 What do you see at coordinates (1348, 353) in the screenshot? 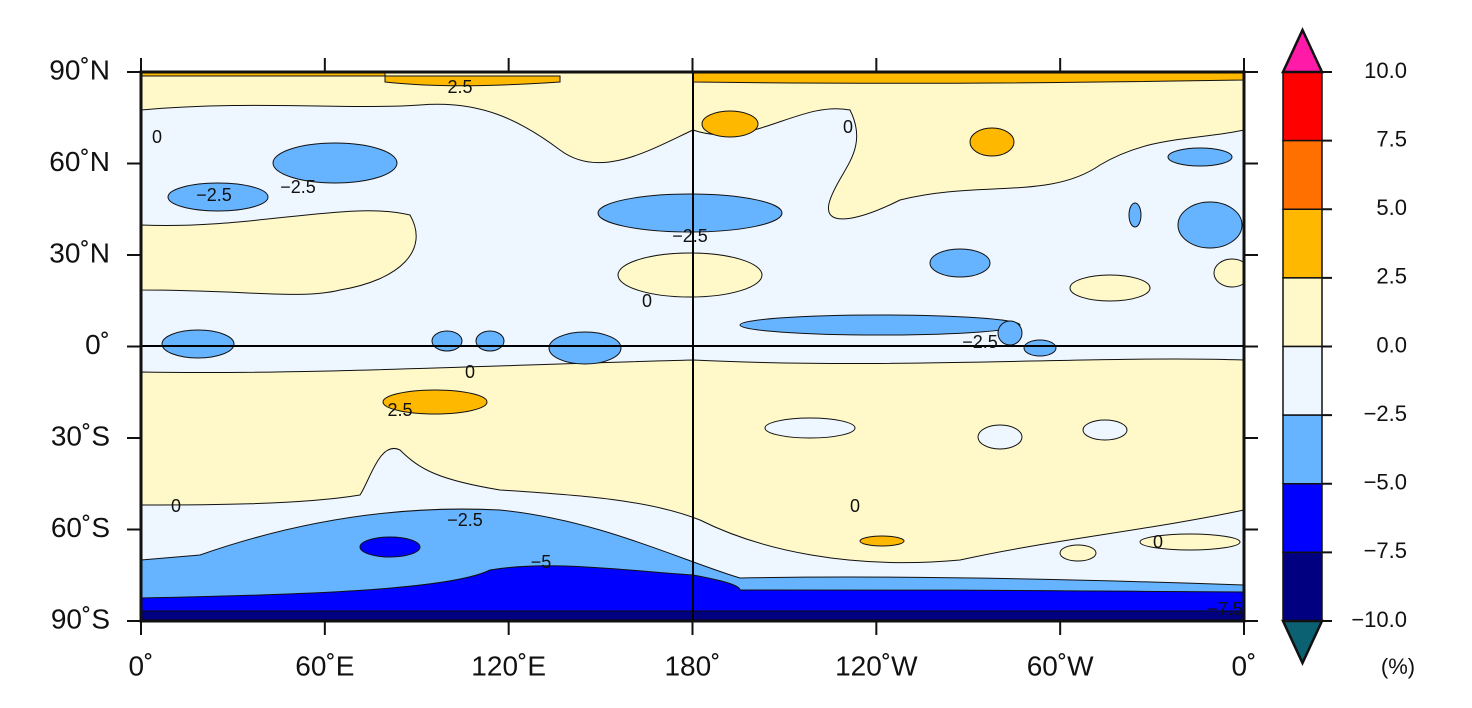
I see `colorbar: 10.0 7.5 5.0 2.5 0.0 −2.5 −5.0 −7.5 −10.0 (%)` at bounding box center [1348, 353].